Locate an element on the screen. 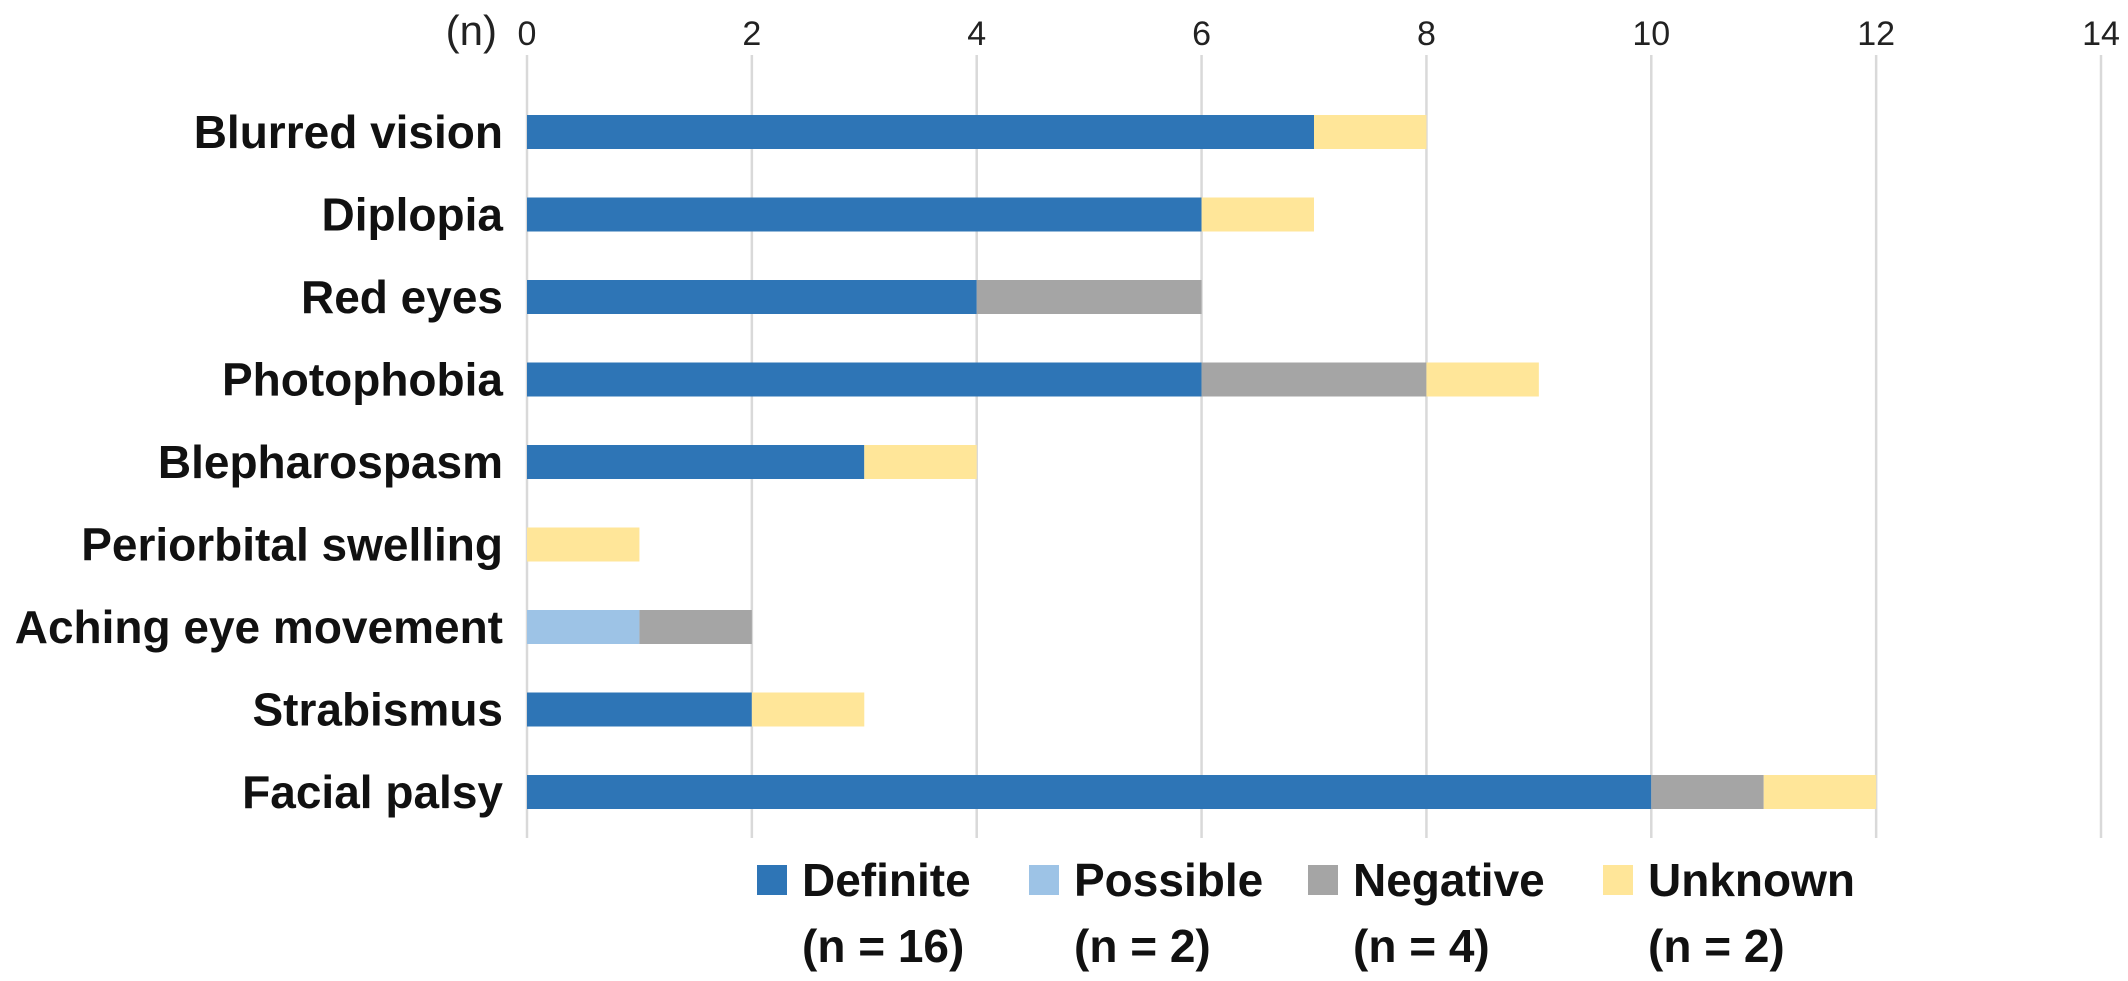 This screenshot has width=2128, height=981. category-label: Photophobia is located at coordinates (362, 380).